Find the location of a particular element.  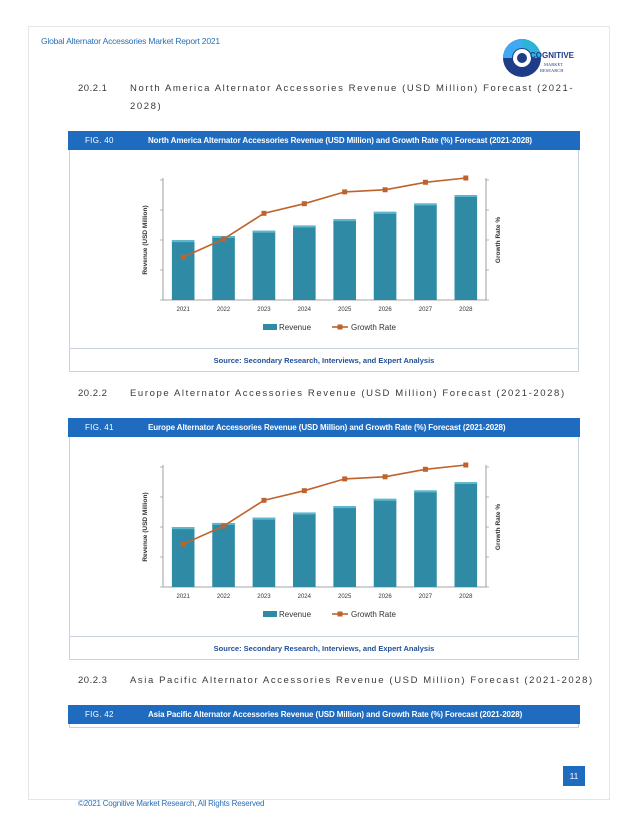

cognitive-logo: COGNITIVE MARKET RESEARCH is located at coordinates (539, 58).